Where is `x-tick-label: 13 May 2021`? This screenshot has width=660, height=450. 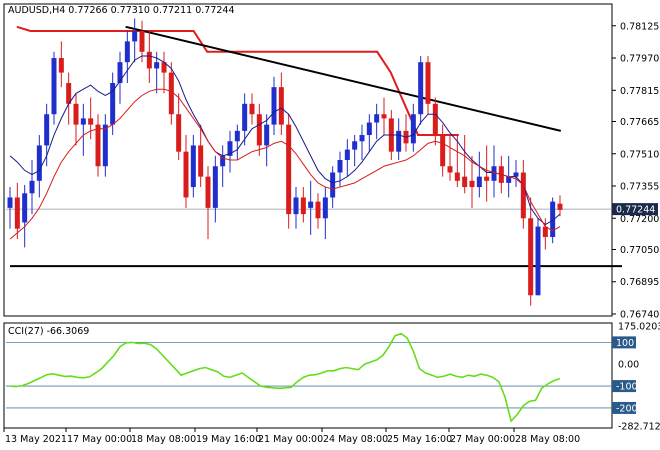
x-tick-label: 13 May 2021 is located at coordinates (36, 439).